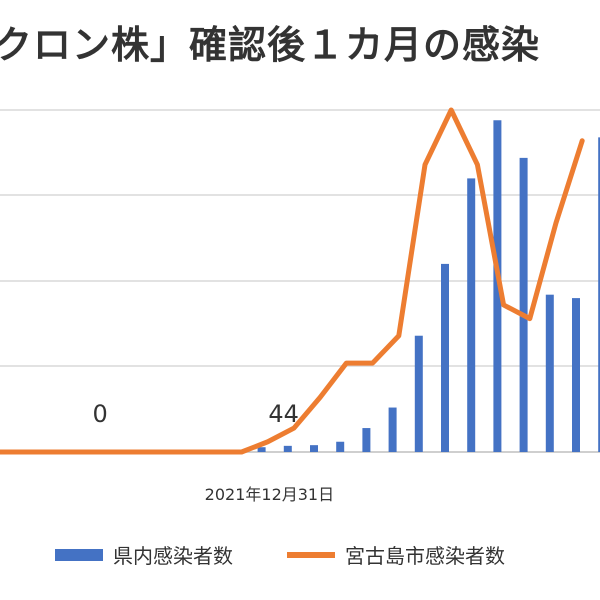 The width and height of the screenshot is (600, 600). What do you see at coordinates (311, 554) in the screenshot?
I see `legend-swatch-line` at bounding box center [311, 554].